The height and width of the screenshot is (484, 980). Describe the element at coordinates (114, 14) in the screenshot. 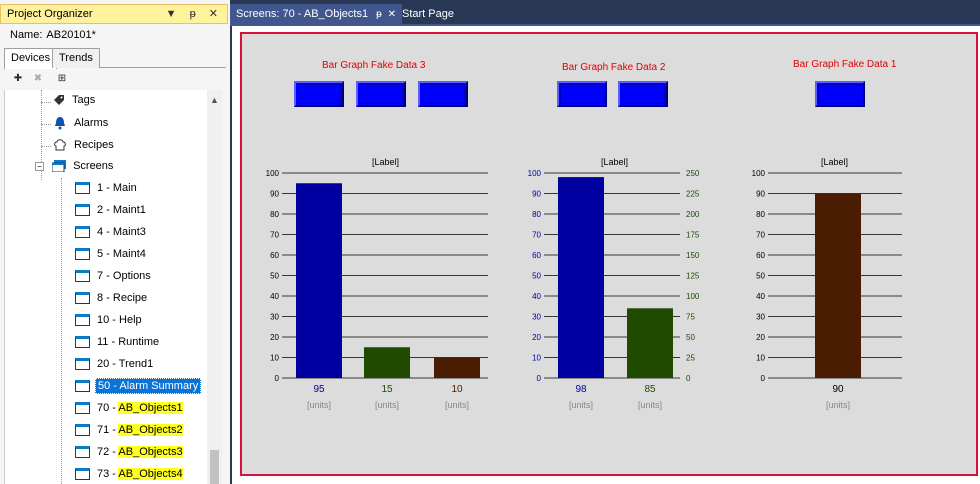

I see `panel-title-bar: Project Organizer ▼ ᵽ ✕` at that location.